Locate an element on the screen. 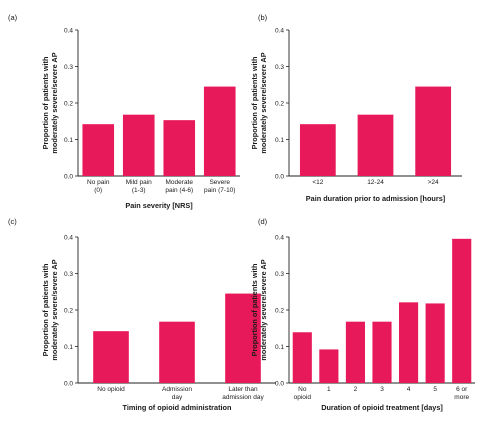 The width and height of the screenshot is (500, 428). x-tick-label-line: <12 is located at coordinates (317, 182).